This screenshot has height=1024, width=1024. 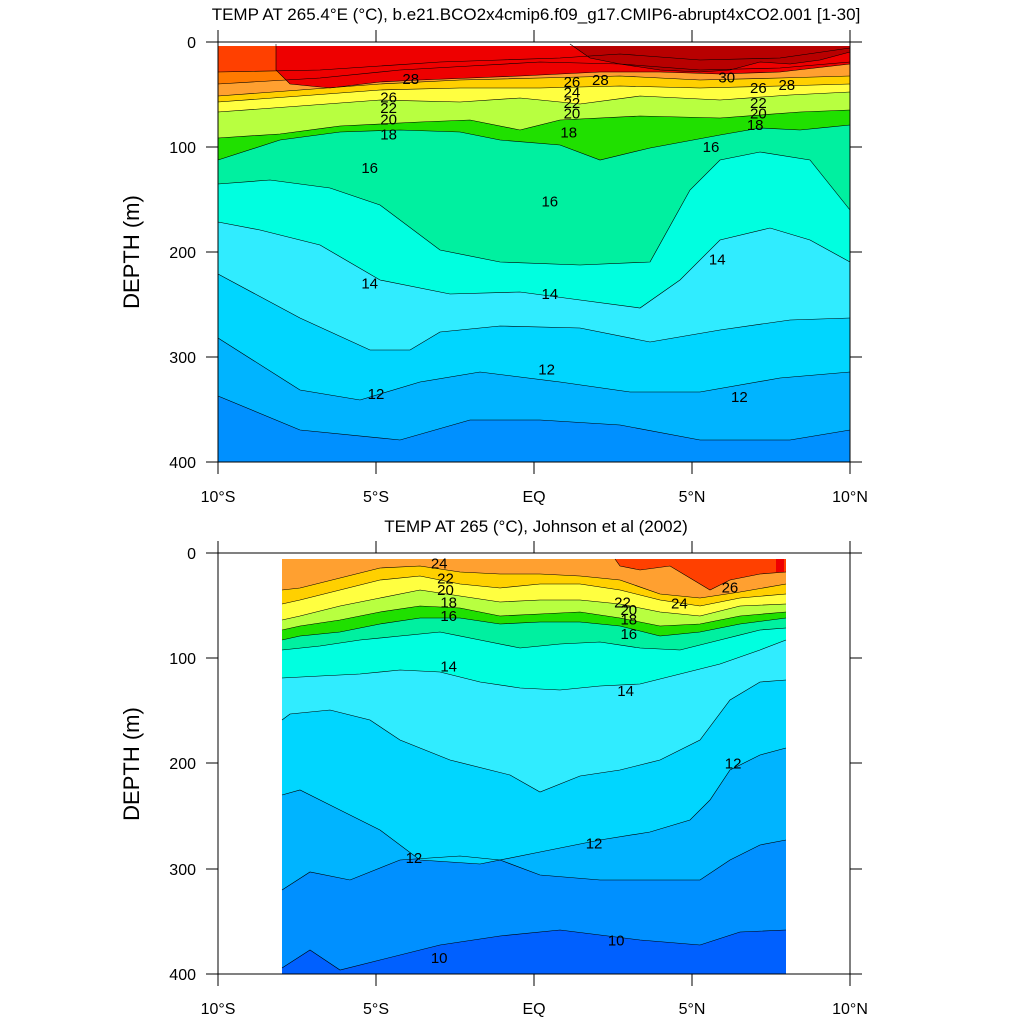 I want to click on contour-label: 30, so click(x=726, y=78).